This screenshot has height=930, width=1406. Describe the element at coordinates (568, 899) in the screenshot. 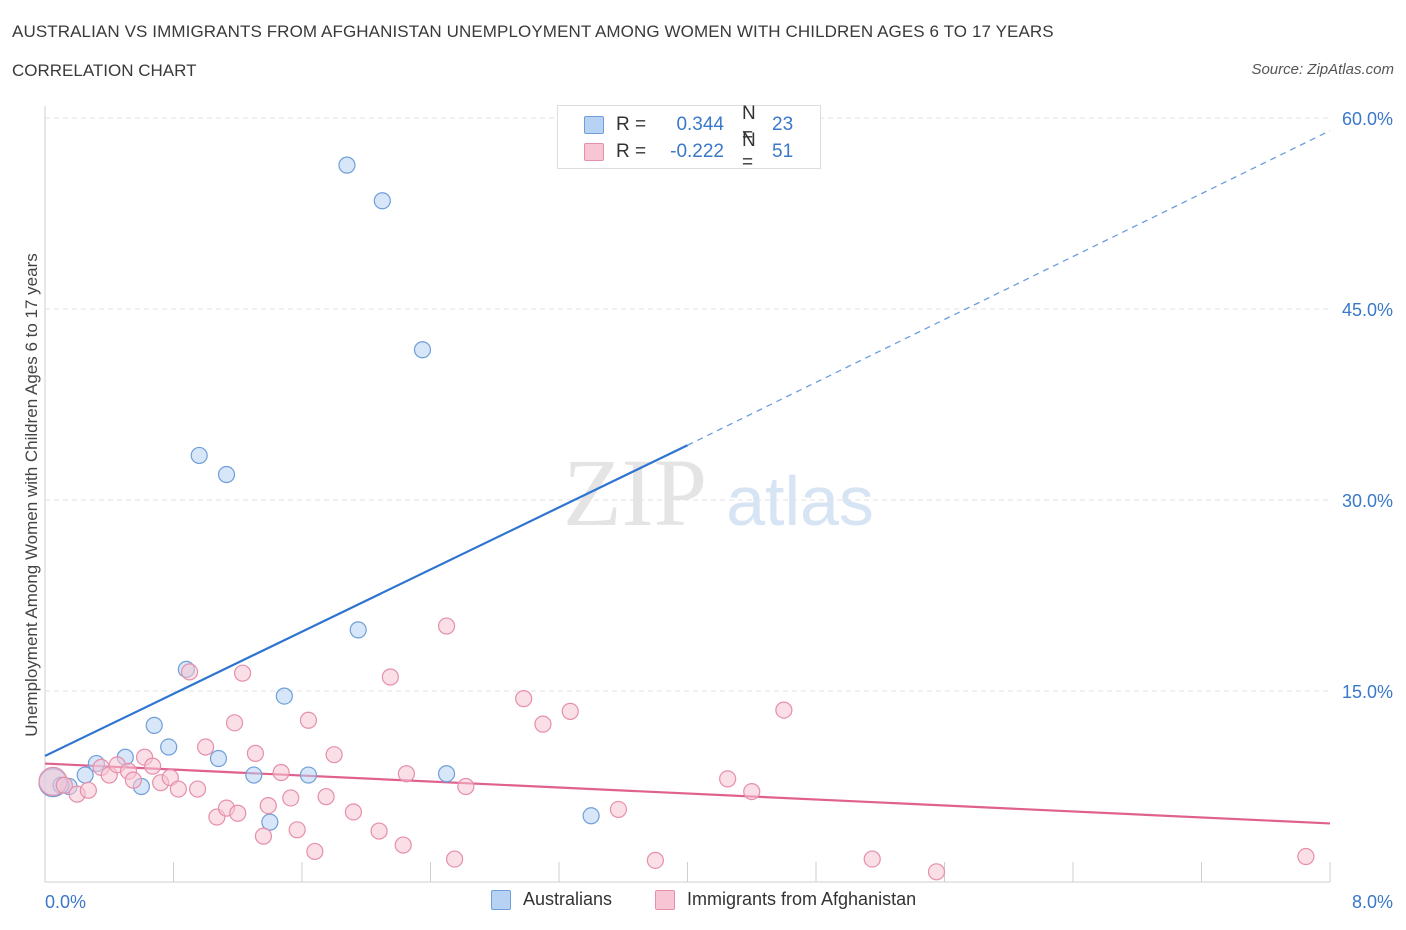

I see `series-legend-label: Australians` at that location.